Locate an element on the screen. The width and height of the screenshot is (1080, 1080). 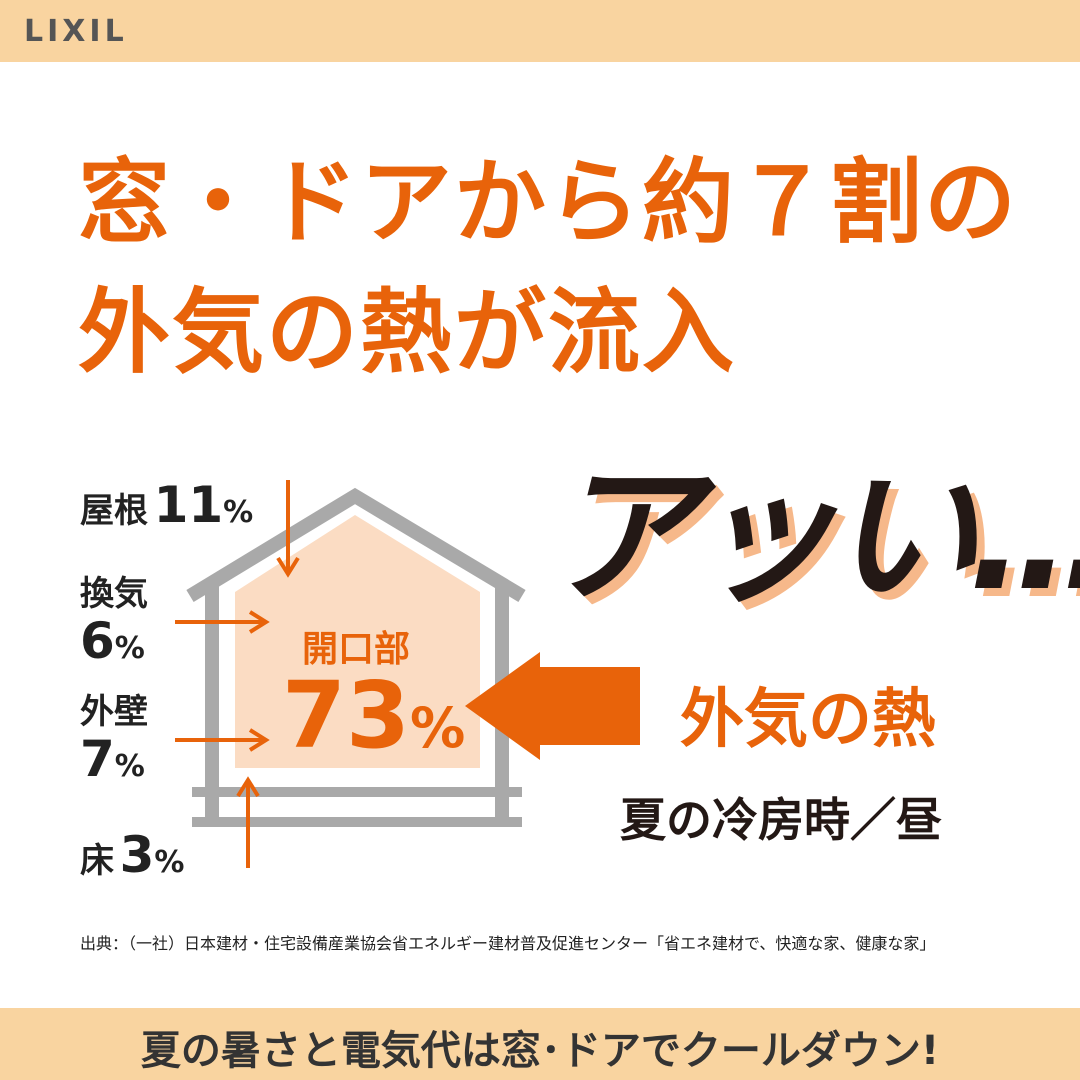
roof is located at coordinates (356, 545).